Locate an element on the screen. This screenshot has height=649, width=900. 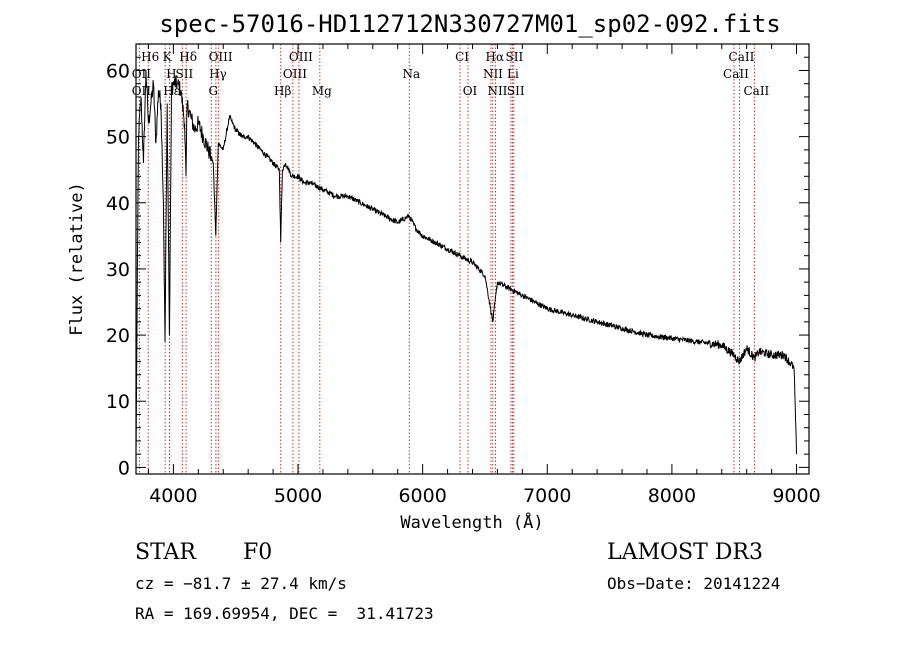
spectral-line-label: OI is located at coordinates (470, 91).